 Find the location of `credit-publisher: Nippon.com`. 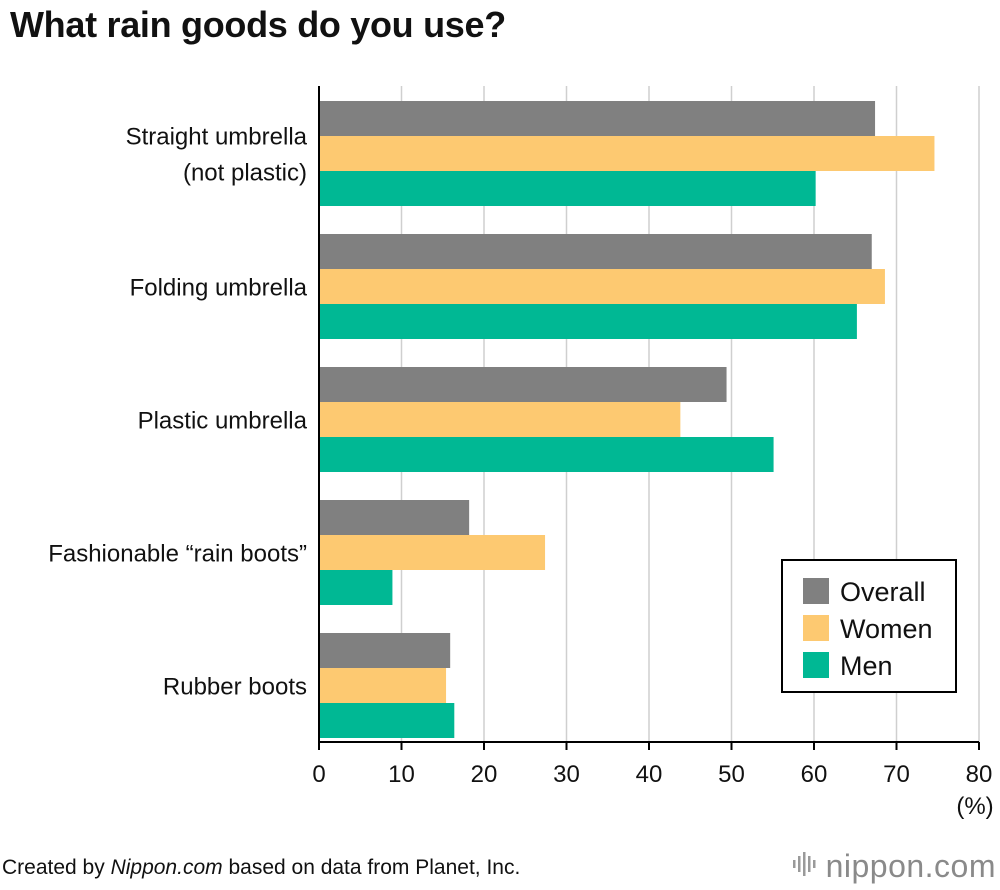

credit-publisher: Nippon.com is located at coordinates (166, 867).